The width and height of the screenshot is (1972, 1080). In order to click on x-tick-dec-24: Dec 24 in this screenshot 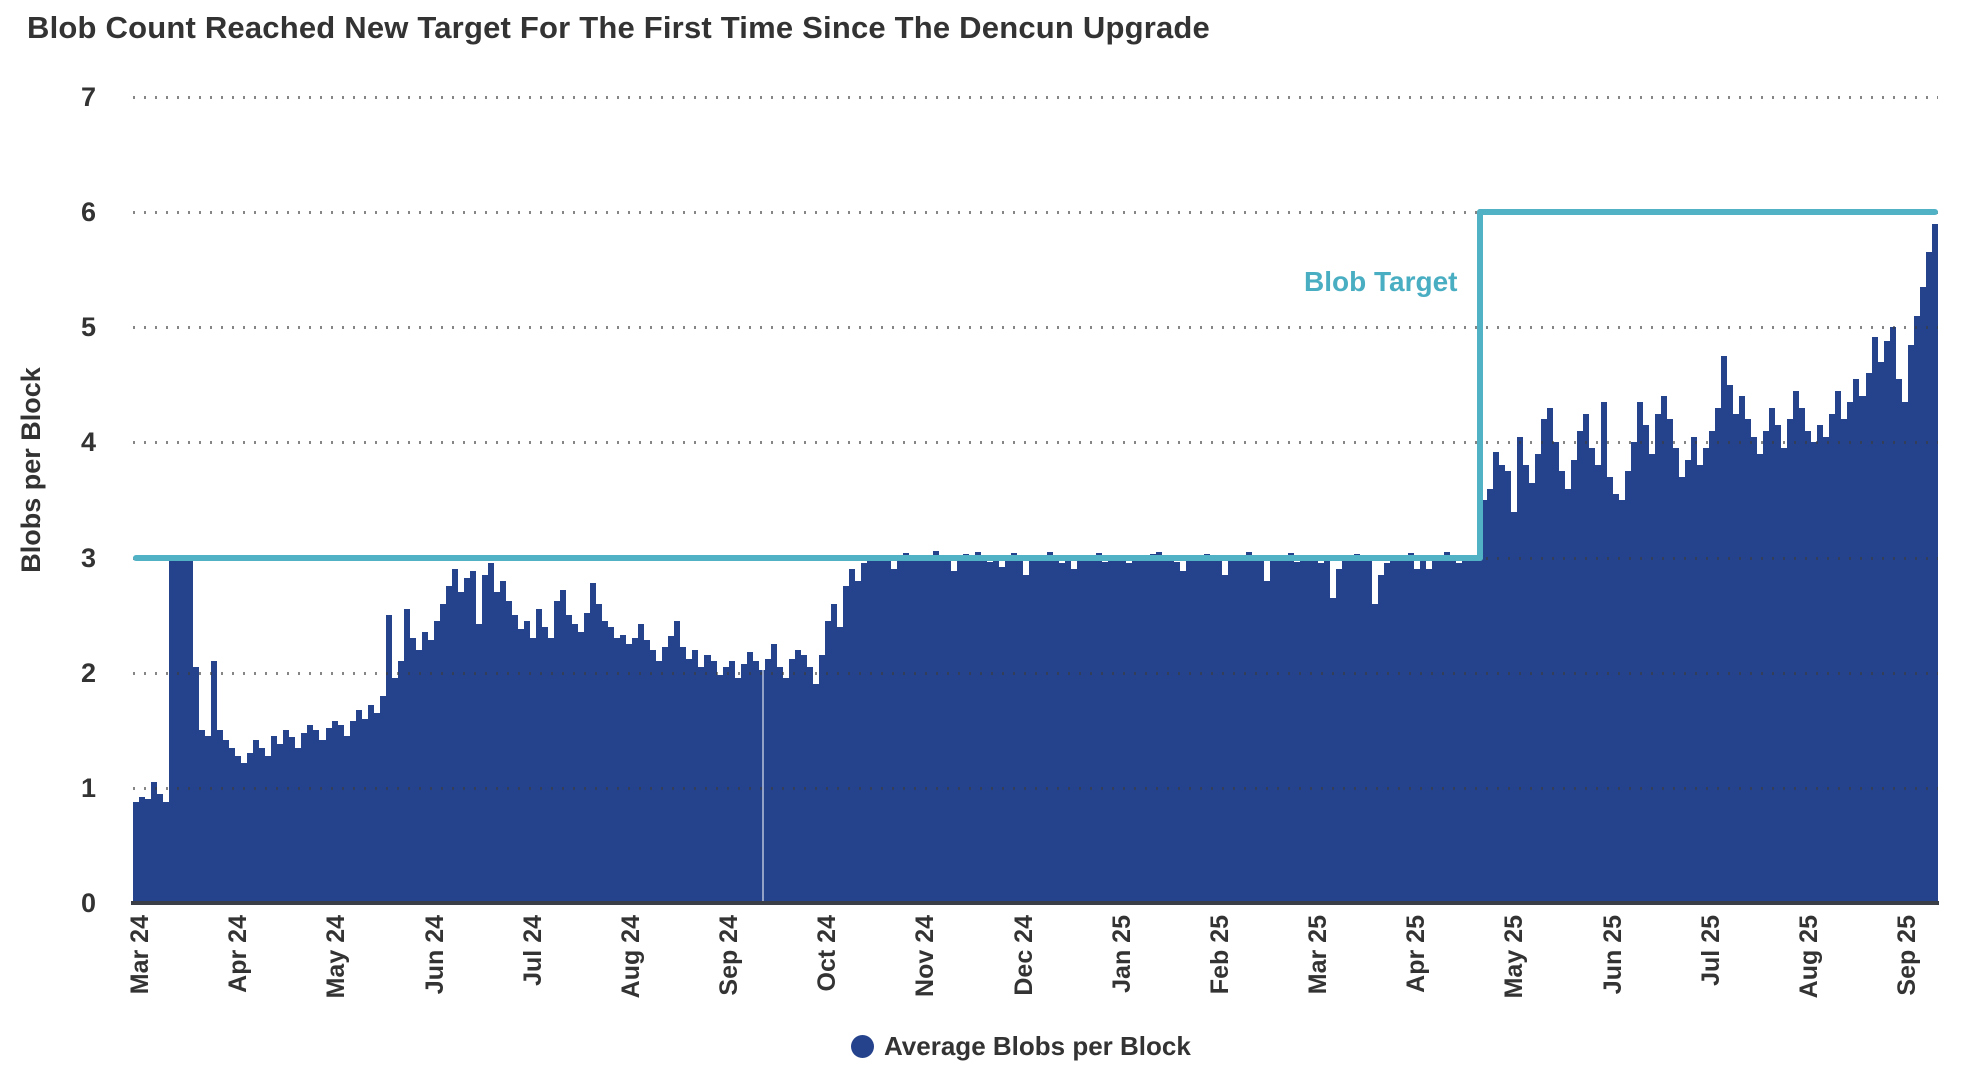, I will do `click(1023, 955)`.